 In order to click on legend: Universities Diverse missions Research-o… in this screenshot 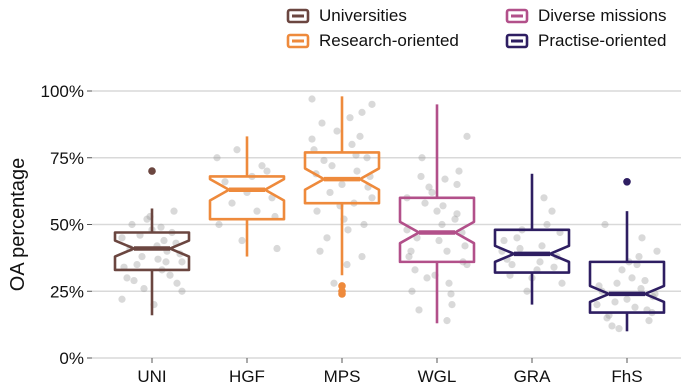, I will do `click(483, 30)`.